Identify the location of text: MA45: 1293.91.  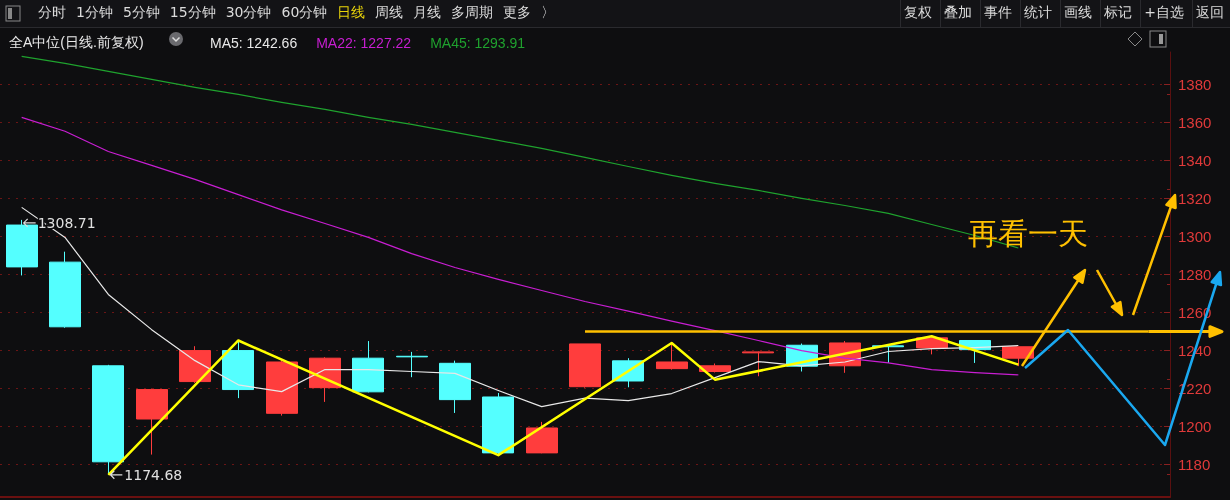
(478, 43).